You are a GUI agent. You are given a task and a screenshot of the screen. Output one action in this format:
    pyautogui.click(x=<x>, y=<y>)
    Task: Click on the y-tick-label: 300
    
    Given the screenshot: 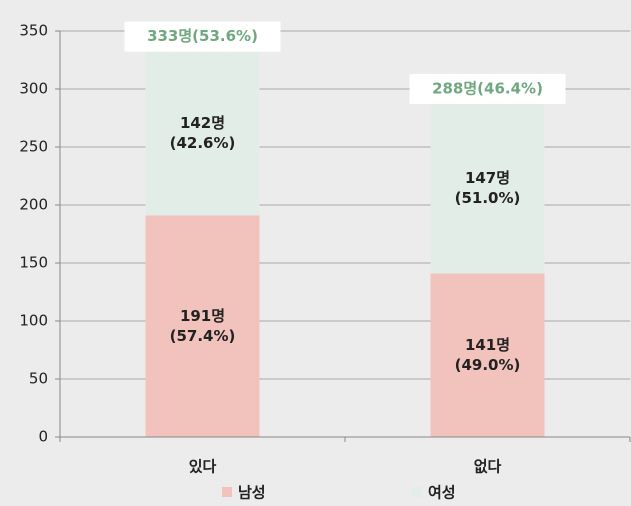 What is the action you would take?
    pyautogui.click(x=33, y=89)
    